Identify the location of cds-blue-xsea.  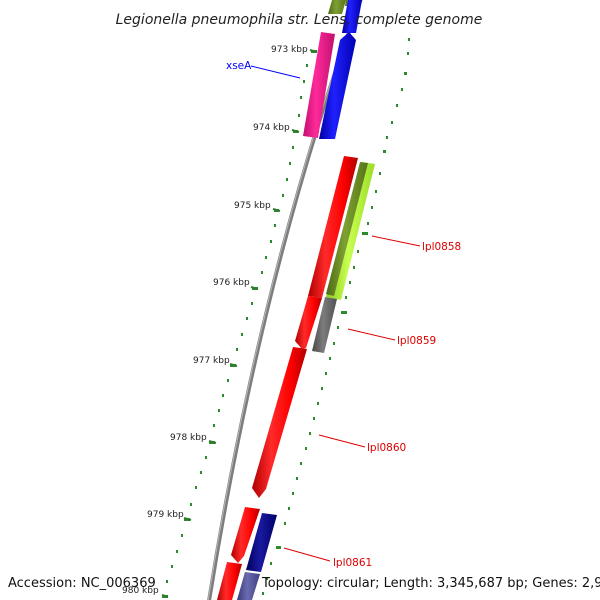
(337, 85).